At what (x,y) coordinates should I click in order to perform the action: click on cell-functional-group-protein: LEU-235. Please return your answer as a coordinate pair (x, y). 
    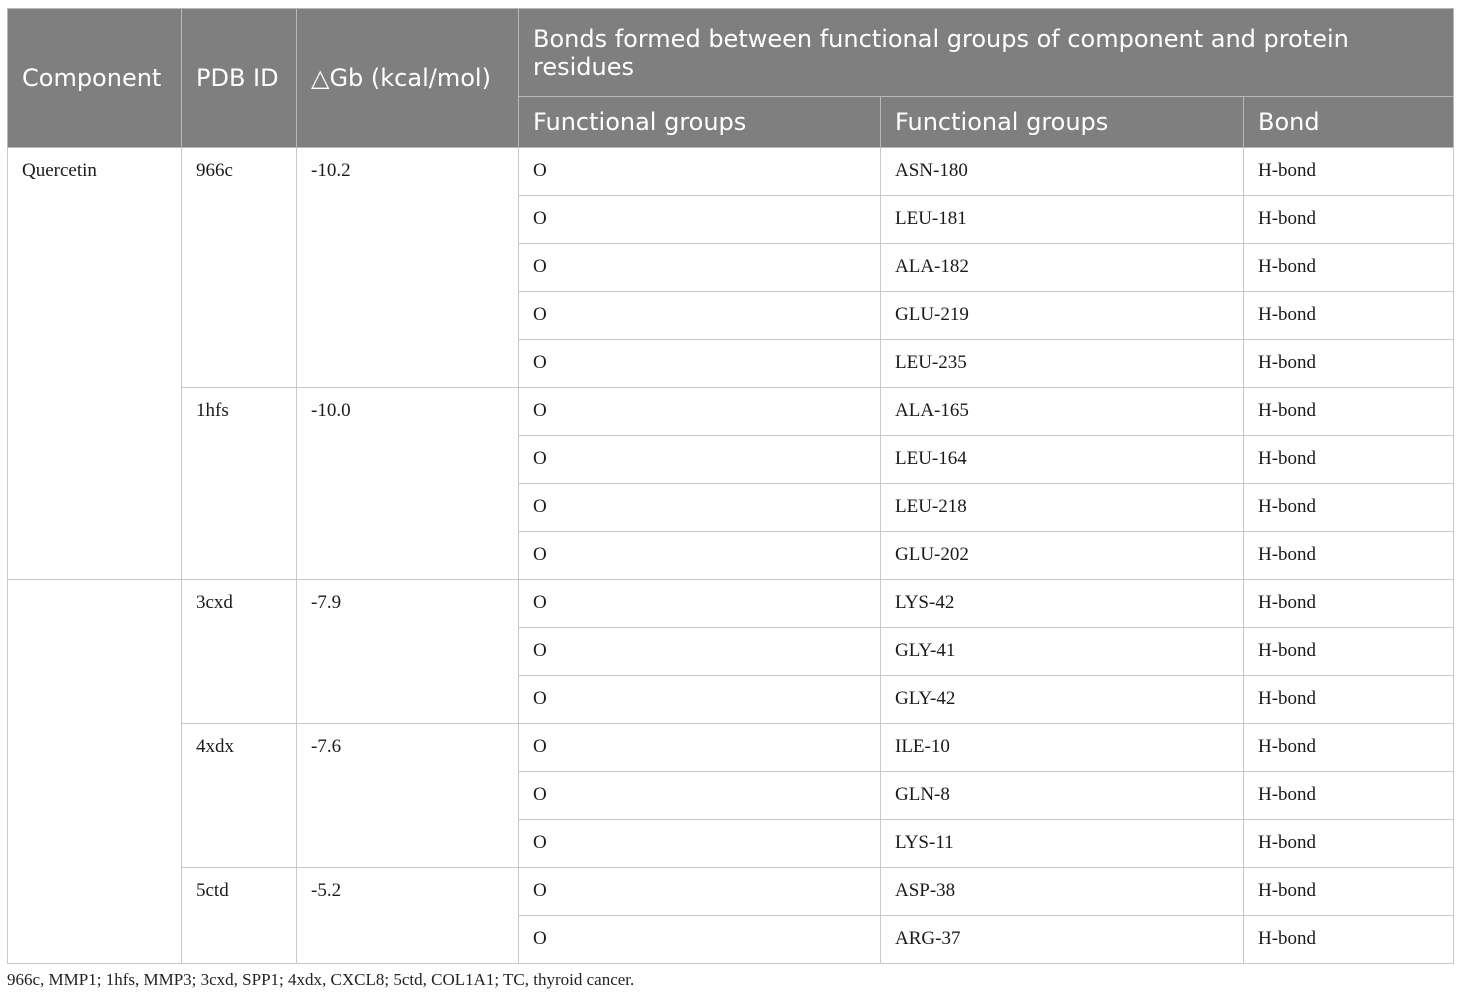
    Looking at the image, I should click on (1062, 363).